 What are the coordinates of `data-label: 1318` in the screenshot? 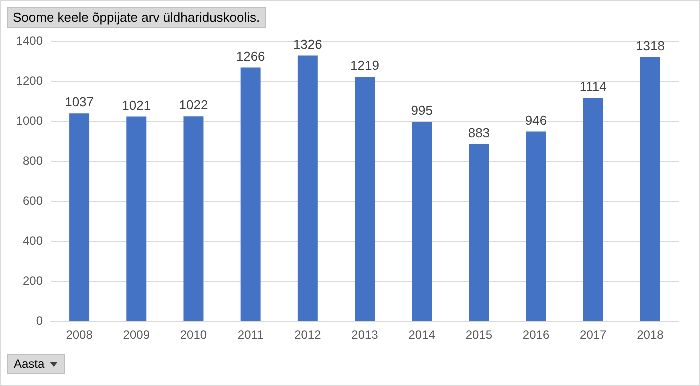 It's located at (650, 46).